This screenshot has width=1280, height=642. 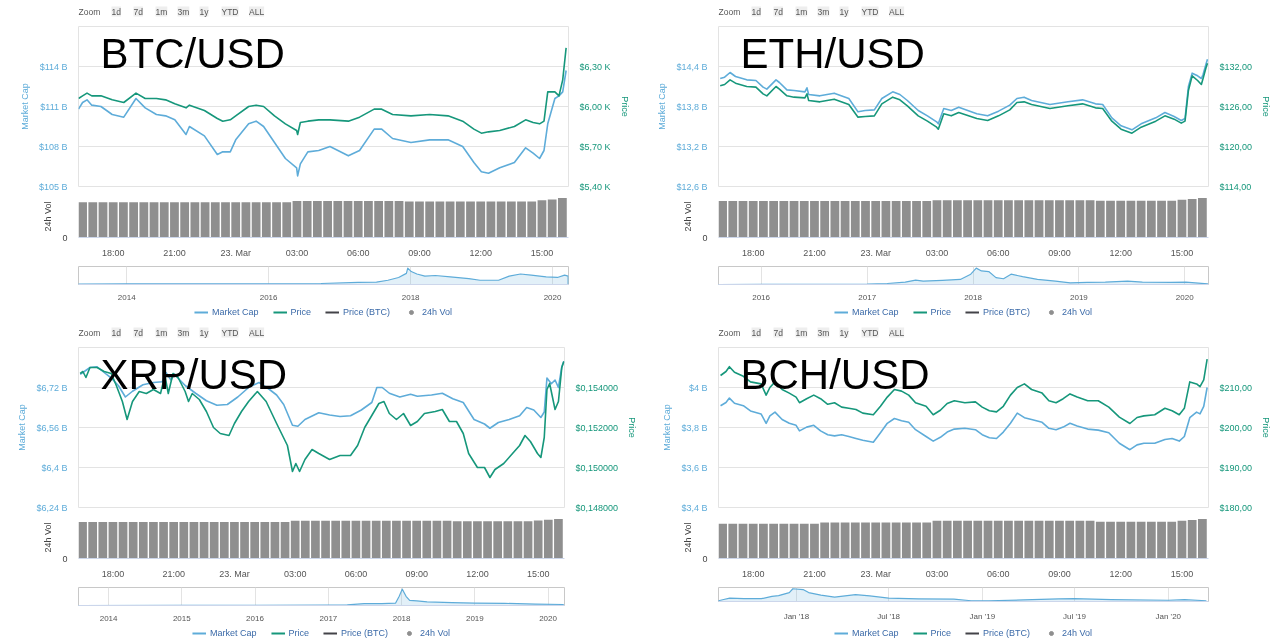 What do you see at coordinates (1236, 507) in the screenshot?
I see `y2-tick-label: $180,00` at bounding box center [1236, 507].